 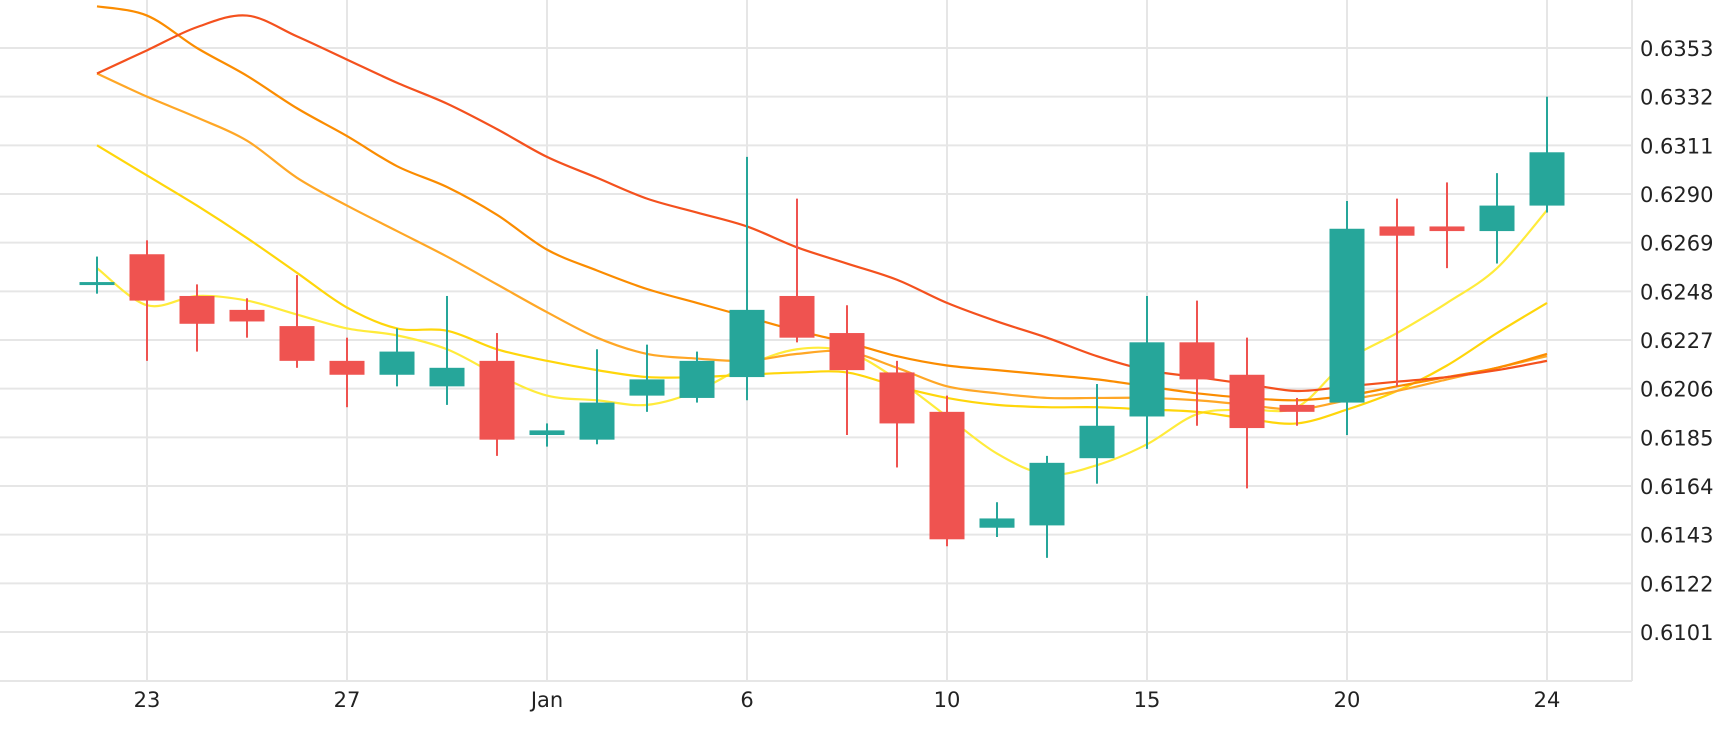 I want to click on x-tick-label: 20, so click(x=1347, y=700).